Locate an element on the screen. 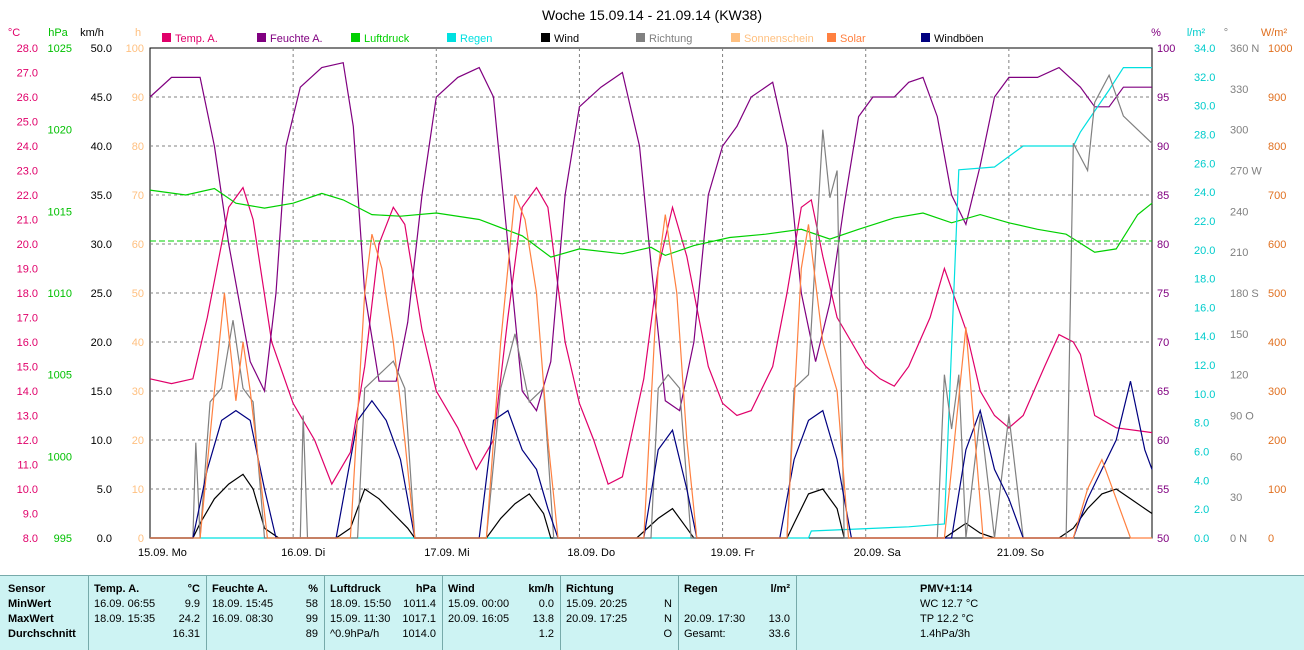 This screenshot has height=650, width=1304. stats-temp-max: 24.2 is located at coordinates (189, 619).